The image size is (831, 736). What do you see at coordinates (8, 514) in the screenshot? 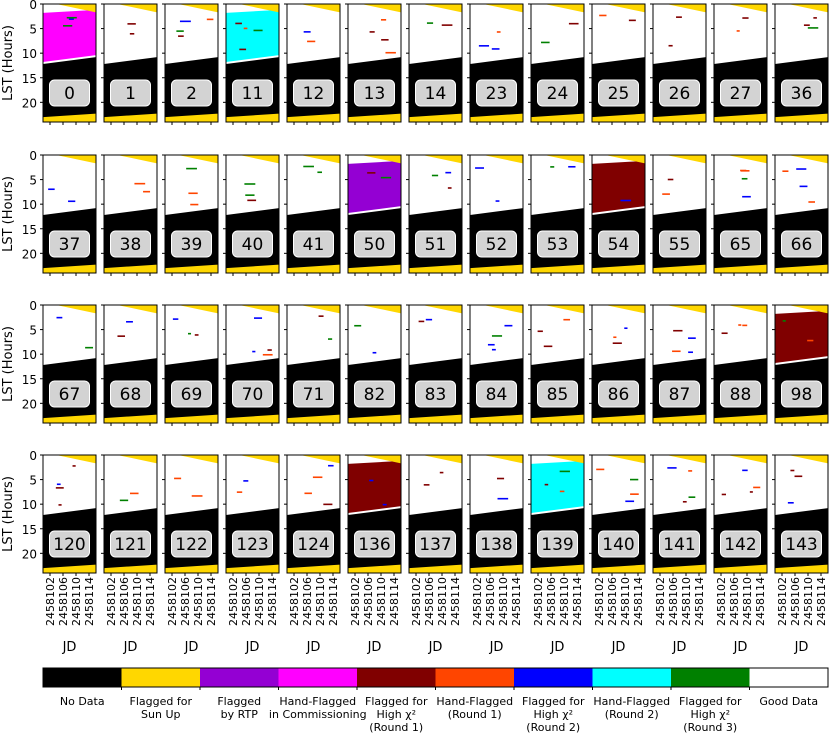
I see `y-axis-label: LST (Hours)` at bounding box center [8, 514].